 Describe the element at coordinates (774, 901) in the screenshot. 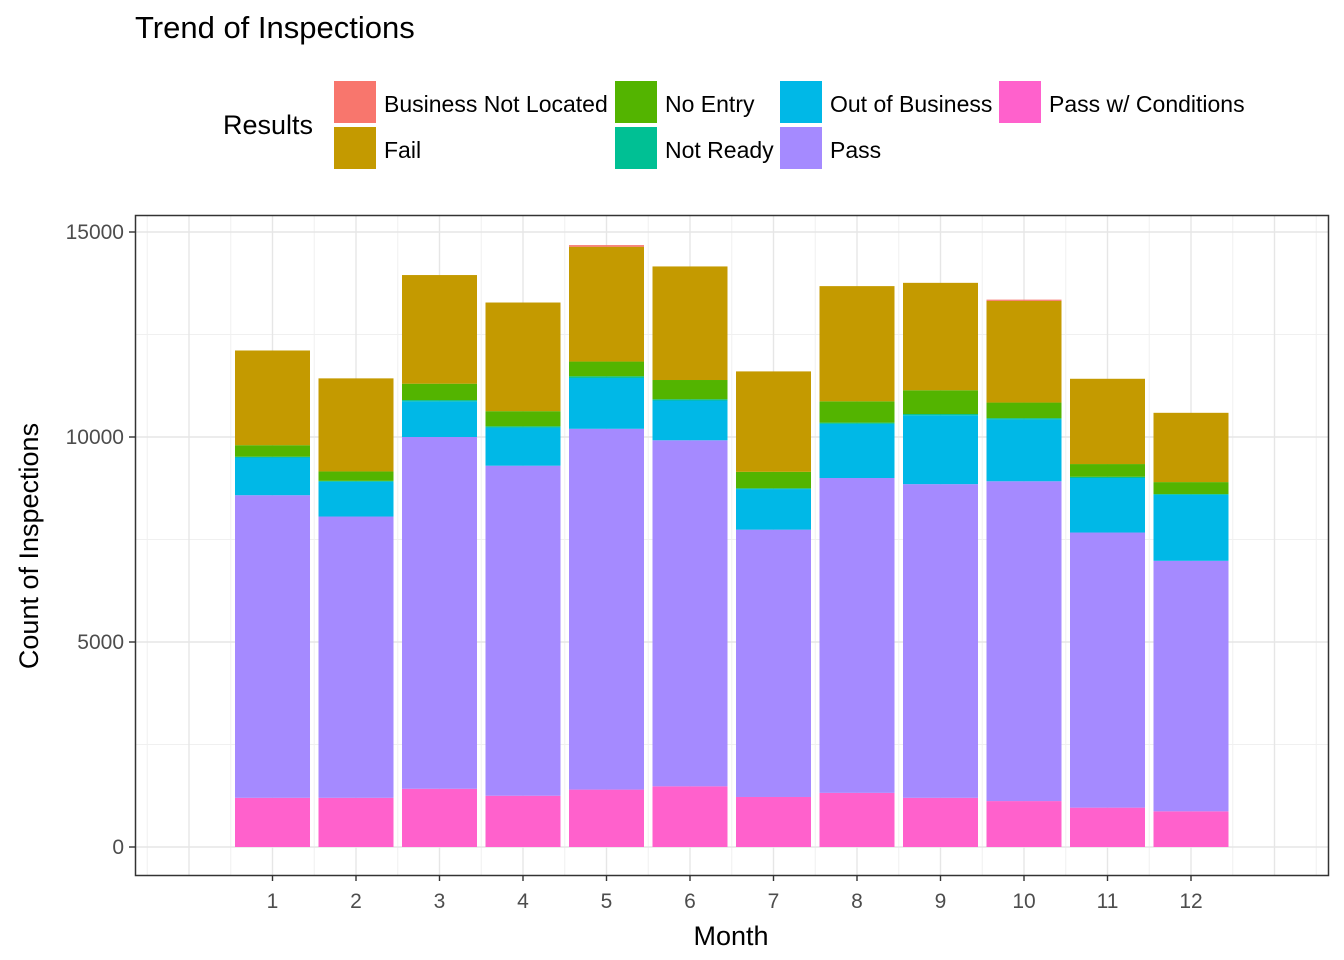

I see `x-tick-label: 7` at that location.